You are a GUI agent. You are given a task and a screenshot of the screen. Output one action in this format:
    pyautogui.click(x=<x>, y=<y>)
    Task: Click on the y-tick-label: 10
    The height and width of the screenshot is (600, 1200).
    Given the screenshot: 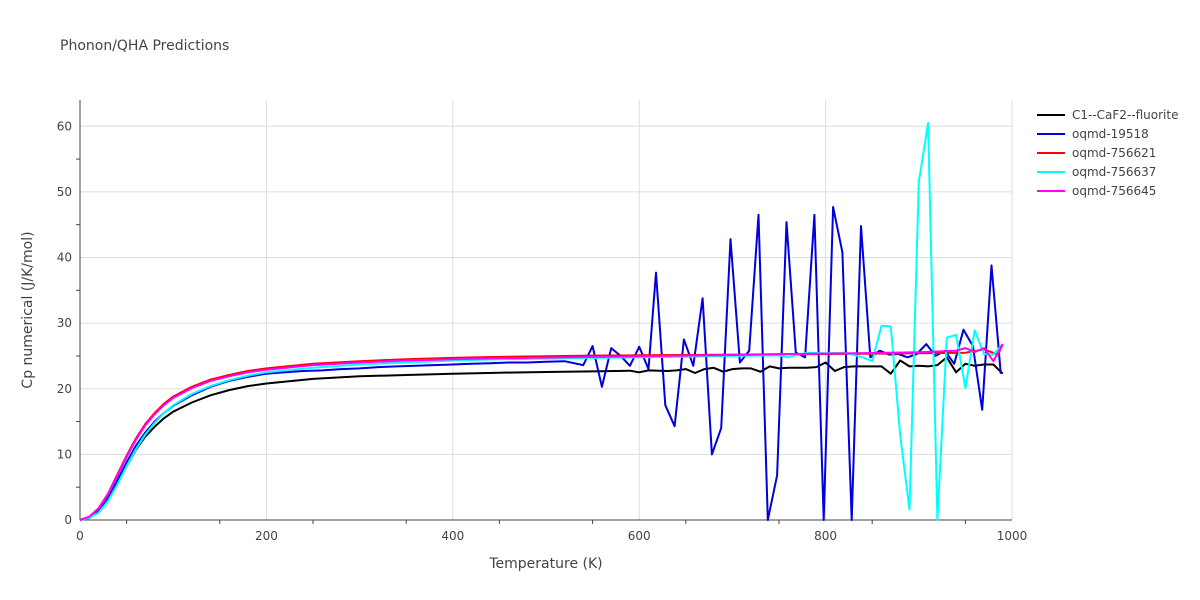 What is the action you would take?
    pyautogui.click(x=64, y=454)
    